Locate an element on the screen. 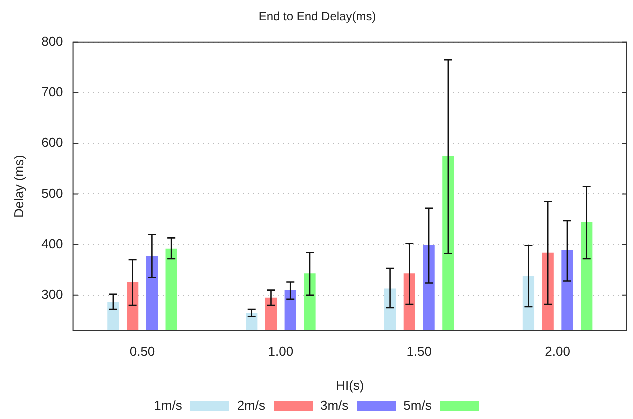  x-tick-label: 0.50 is located at coordinates (143, 352).